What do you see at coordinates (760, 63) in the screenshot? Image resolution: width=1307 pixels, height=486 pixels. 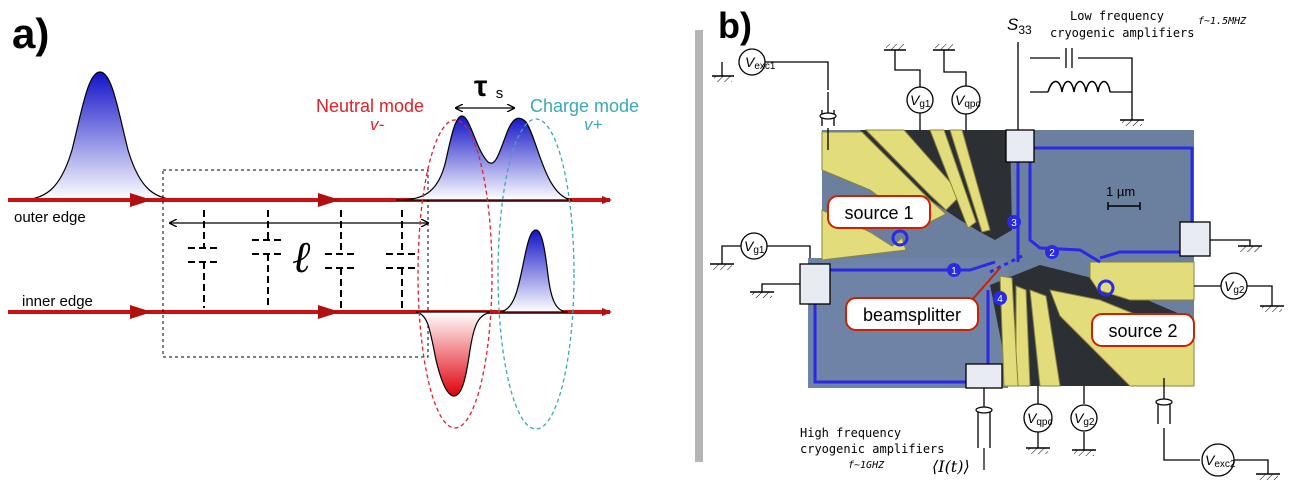 I see `svg-text: Vexc1` at bounding box center [760, 63].